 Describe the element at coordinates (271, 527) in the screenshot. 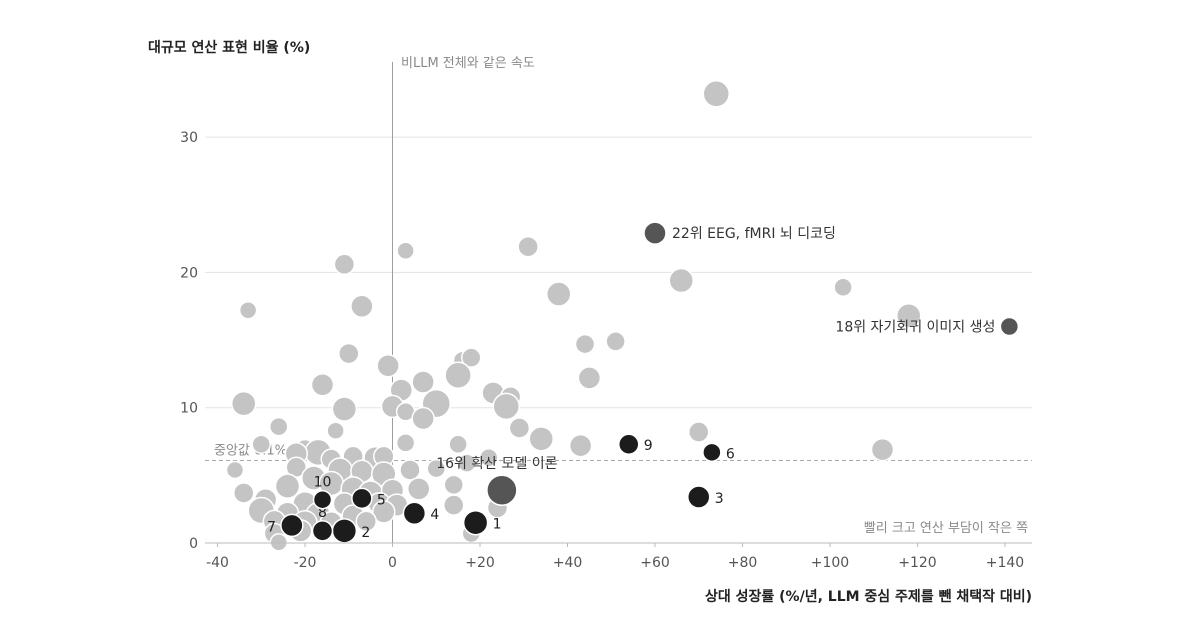

I see `ranked-point-label: 7` at that location.